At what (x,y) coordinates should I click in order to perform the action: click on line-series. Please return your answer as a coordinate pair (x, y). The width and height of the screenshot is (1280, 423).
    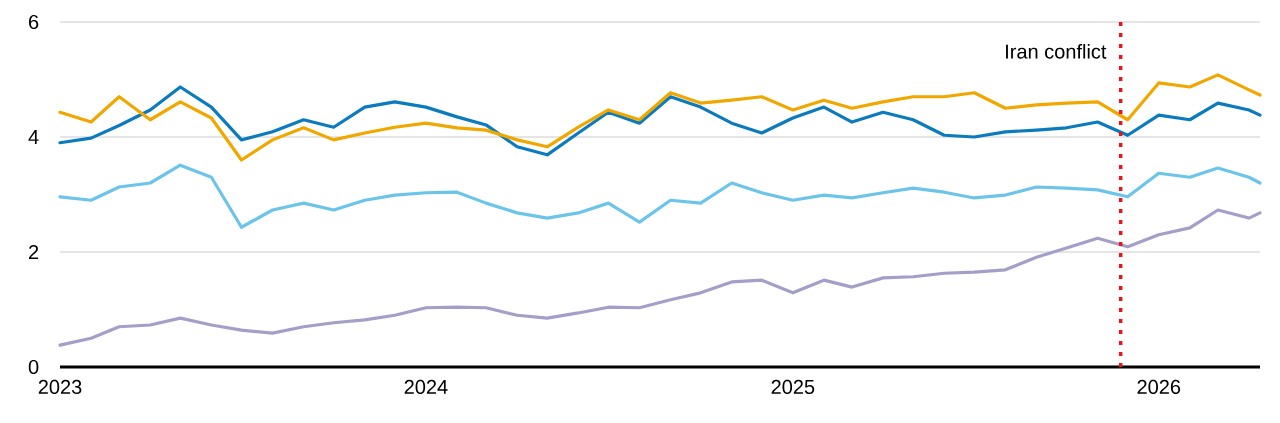
    Looking at the image, I should click on (660, 196).